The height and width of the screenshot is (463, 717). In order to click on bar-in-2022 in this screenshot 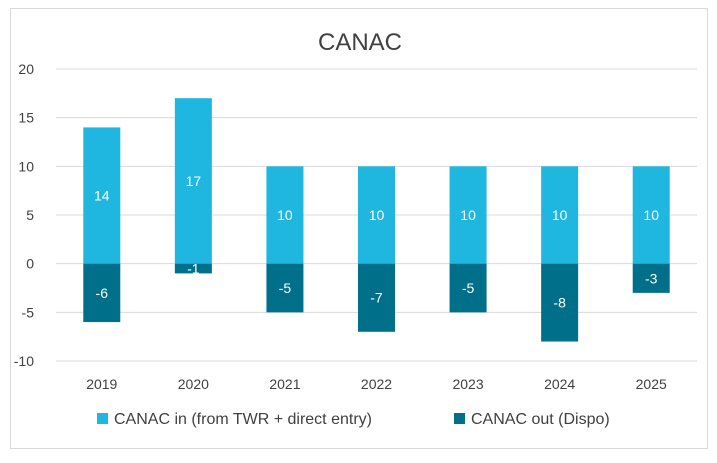, I will do `click(376, 215)`.